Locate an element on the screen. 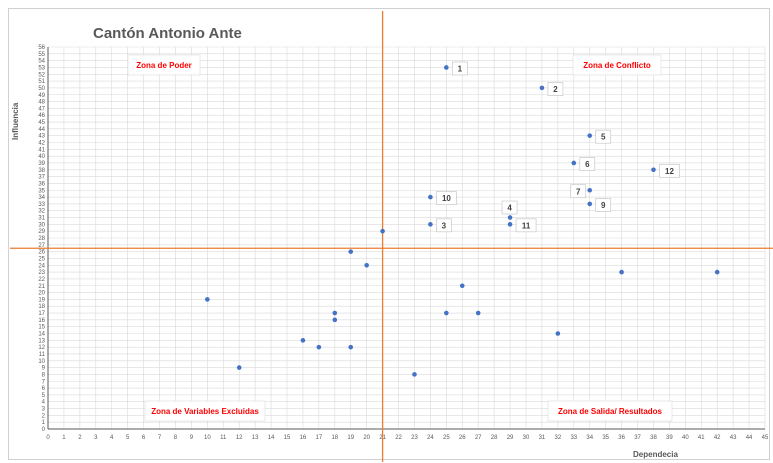  x-tick-label: 16 is located at coordinates (303, 438).